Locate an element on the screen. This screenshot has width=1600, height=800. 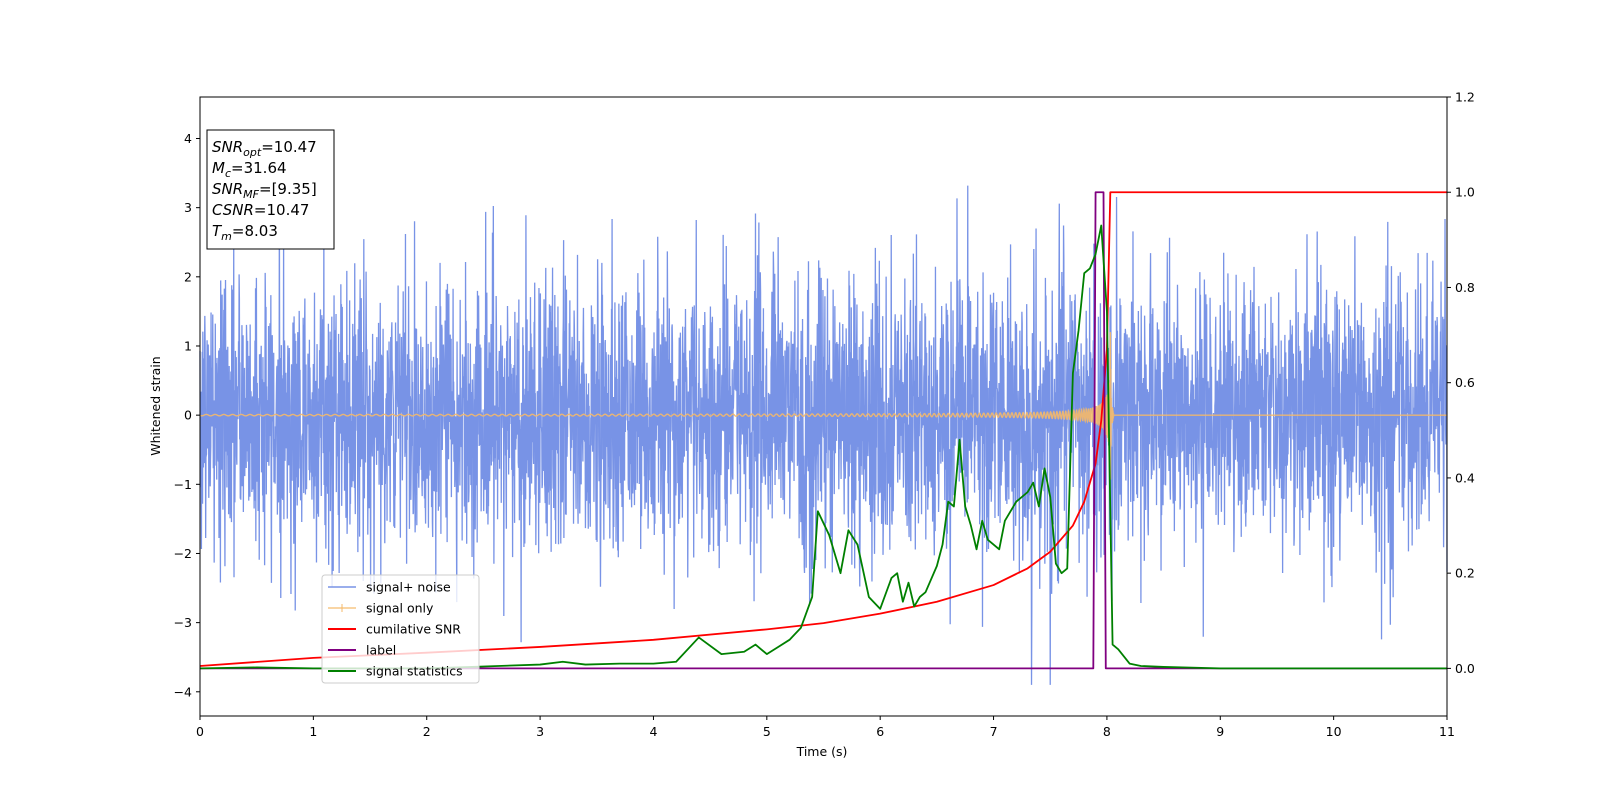
y-right-tick-label: 0.0 is located at coordinates (1465, 668).